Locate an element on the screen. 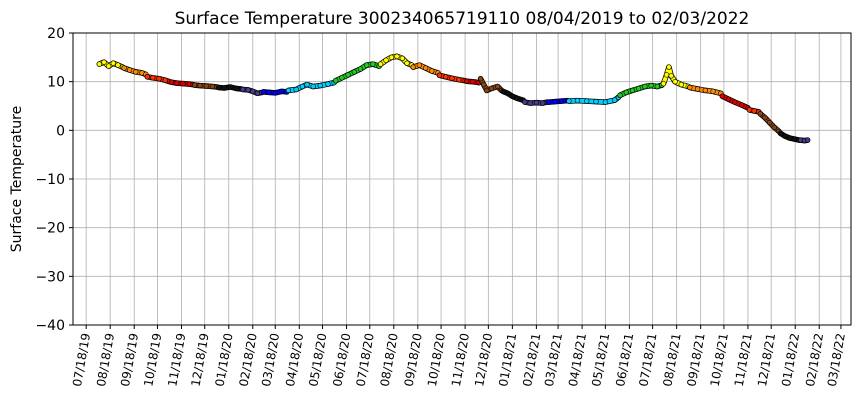 Image resolution: width=868 pixels, height=408 pixels. x-tick-label: 09/18/20 is located at coordinates (413, 360).